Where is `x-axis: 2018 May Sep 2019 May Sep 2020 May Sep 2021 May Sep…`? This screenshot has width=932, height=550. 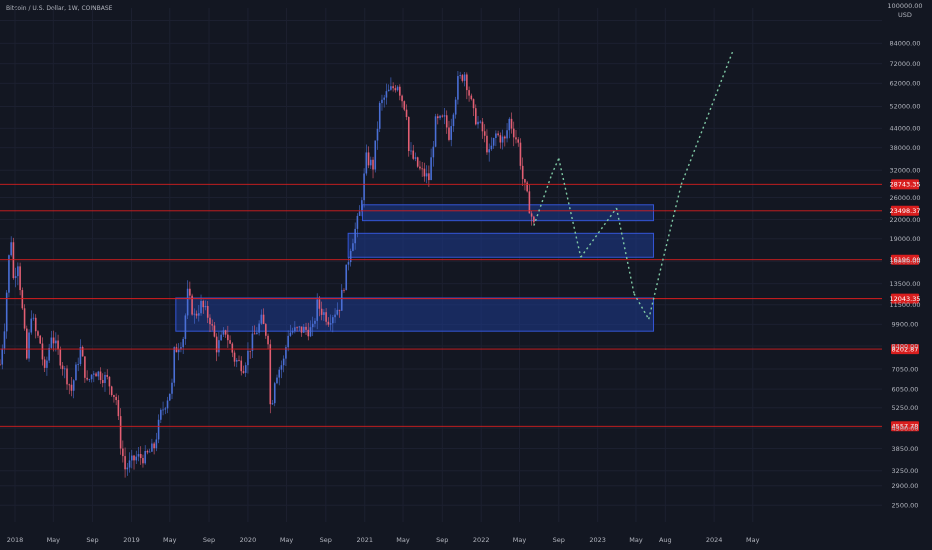 x-axis: 2018 May Sep 2019 May Sep 2020 May Sep 2021 May Sep… is located at coordinates (383, 540).